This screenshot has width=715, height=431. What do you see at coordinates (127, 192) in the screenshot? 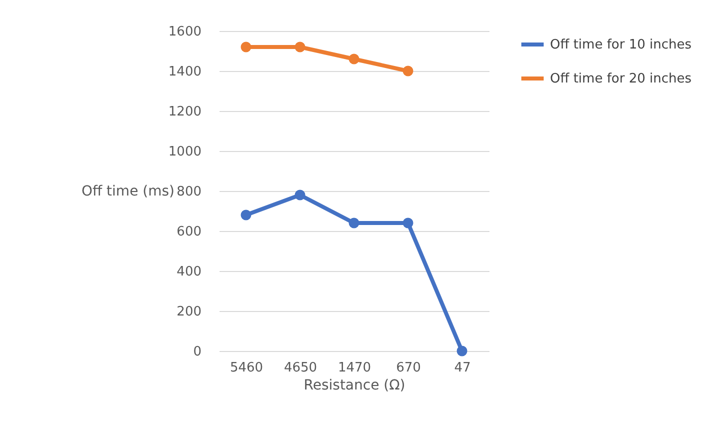
I see `y-axis-title: Off time (ms)` at bounding box center [127, 192].